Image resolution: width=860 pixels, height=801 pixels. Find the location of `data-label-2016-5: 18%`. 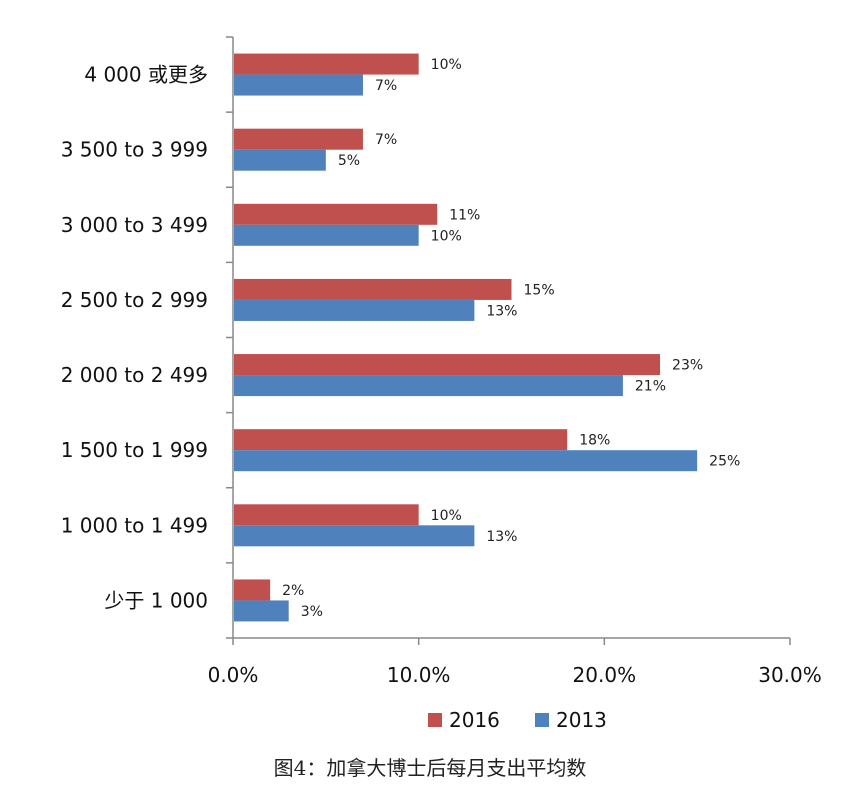

data-label-2016-5: 18% is located at coordinates (594, 441).